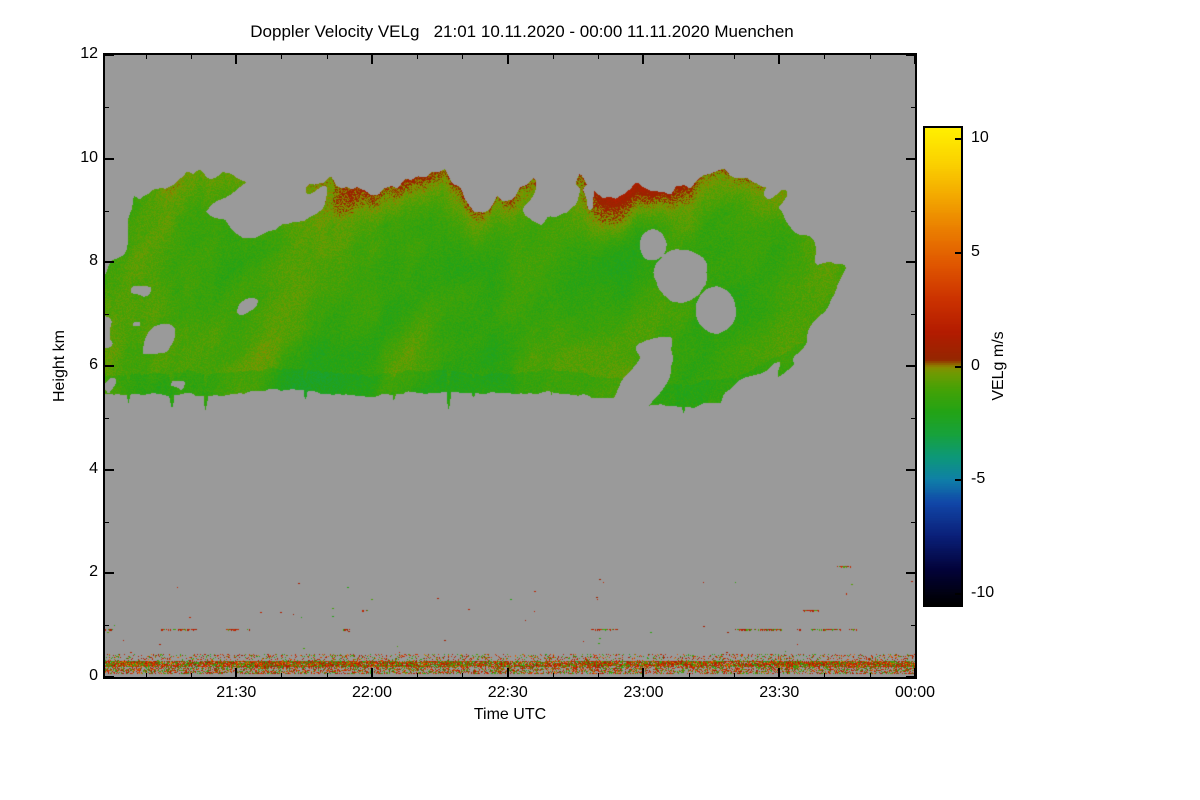  Describe the element at coordinates (510, 714) in the screenshot. I see `x-axis-title: Time UTC` at that location.